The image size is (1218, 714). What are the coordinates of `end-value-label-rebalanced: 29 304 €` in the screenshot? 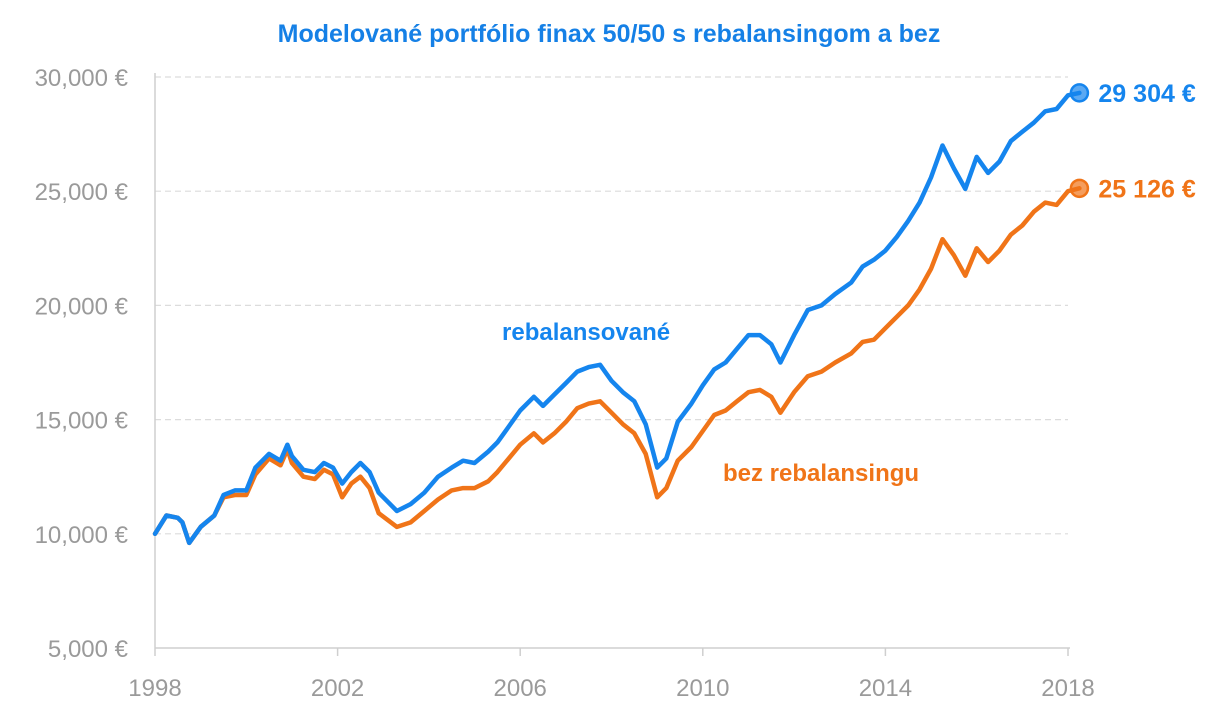 It's located at (1146, 94).